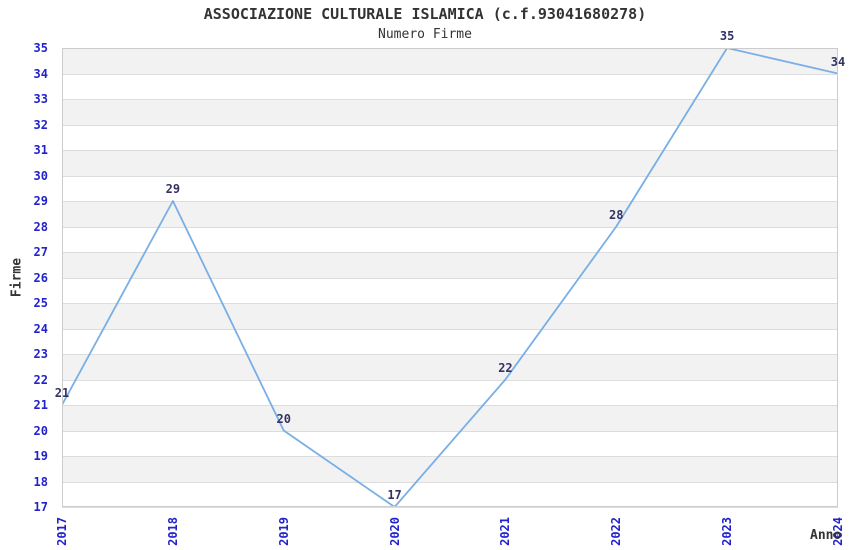 This screenshot has width=850, height=550. I want to click on y-tick-label: 28, so click(40, 226).